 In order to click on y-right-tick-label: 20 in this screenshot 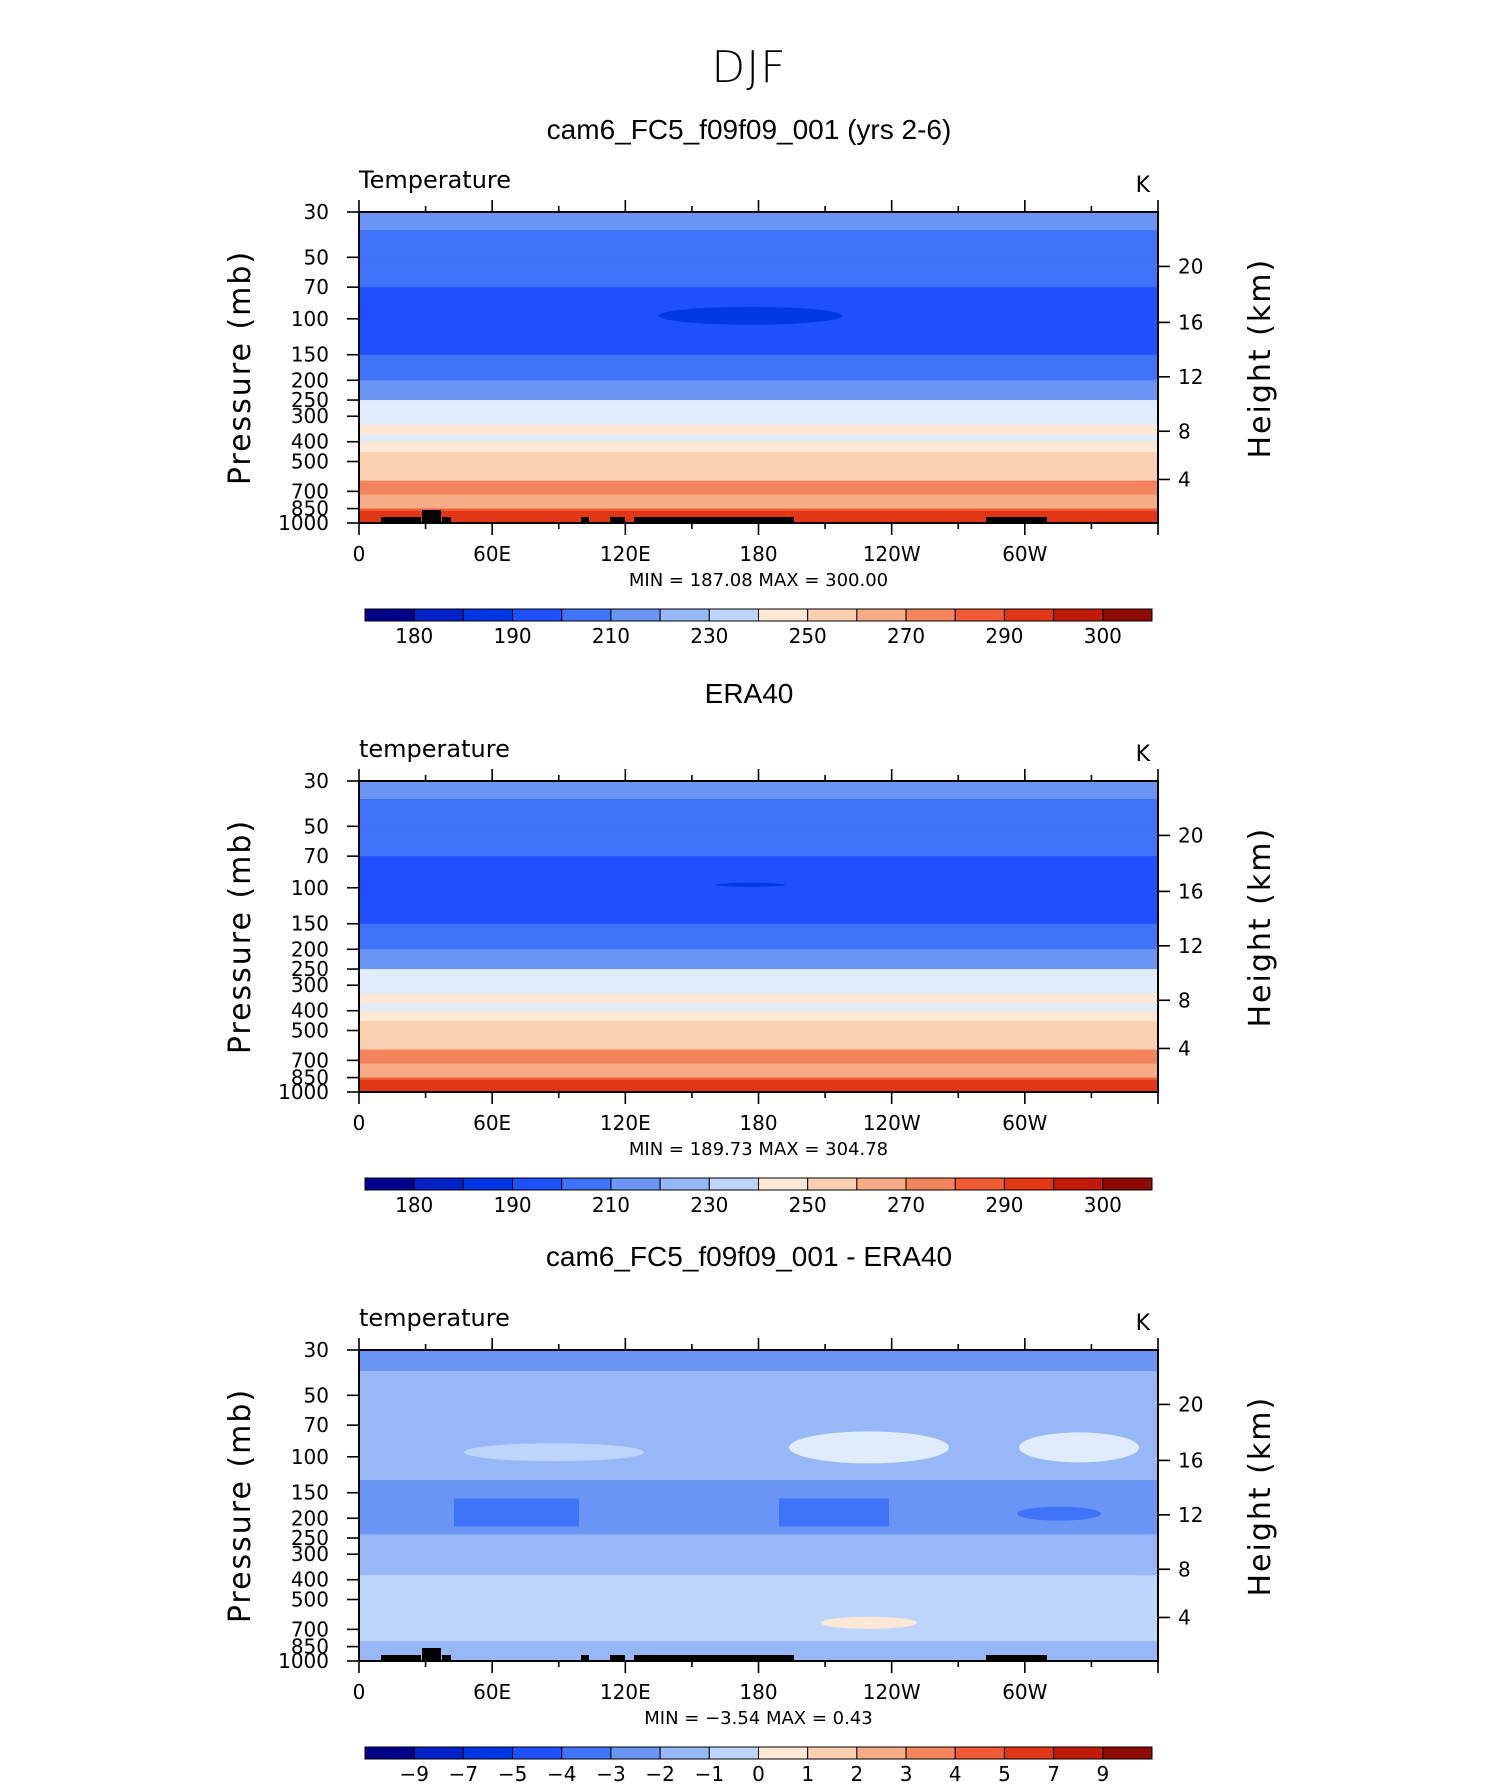, I will do `click(1190, 266)`.